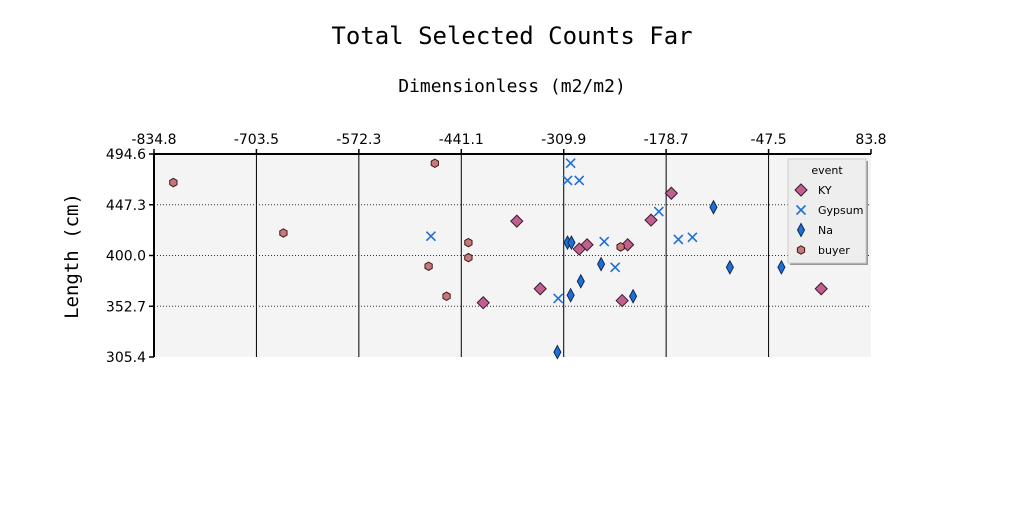 This screenshot has width=1024, height=512. Describe the element at coordinates (801, 230) in the screenshot. I see `legend-marker-na` at that location.